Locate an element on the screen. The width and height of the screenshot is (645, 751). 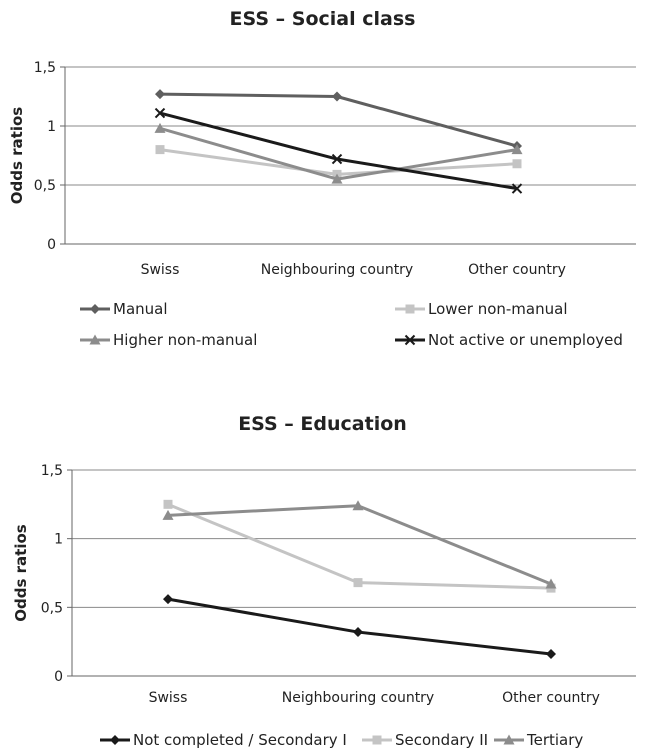
legend-label: Secondary II is located at coordinates (441, 740).